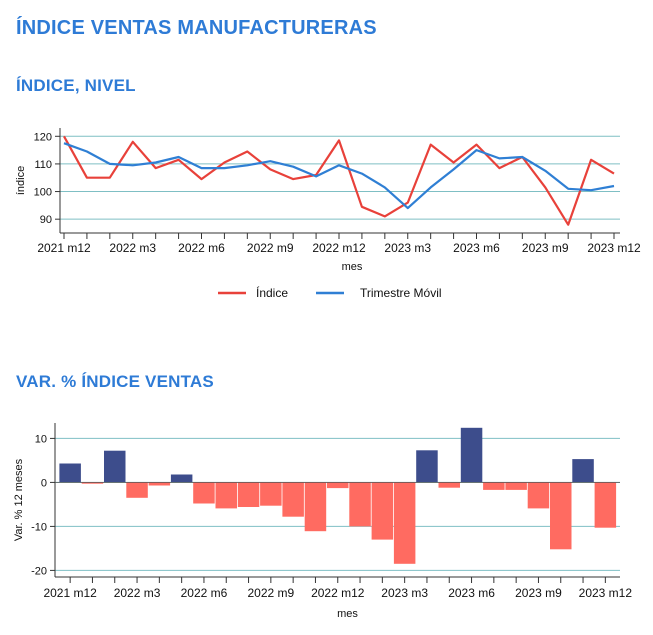 This screenshot has width=653, height=635. I want to click on series-line-indice, so click(339, 180).